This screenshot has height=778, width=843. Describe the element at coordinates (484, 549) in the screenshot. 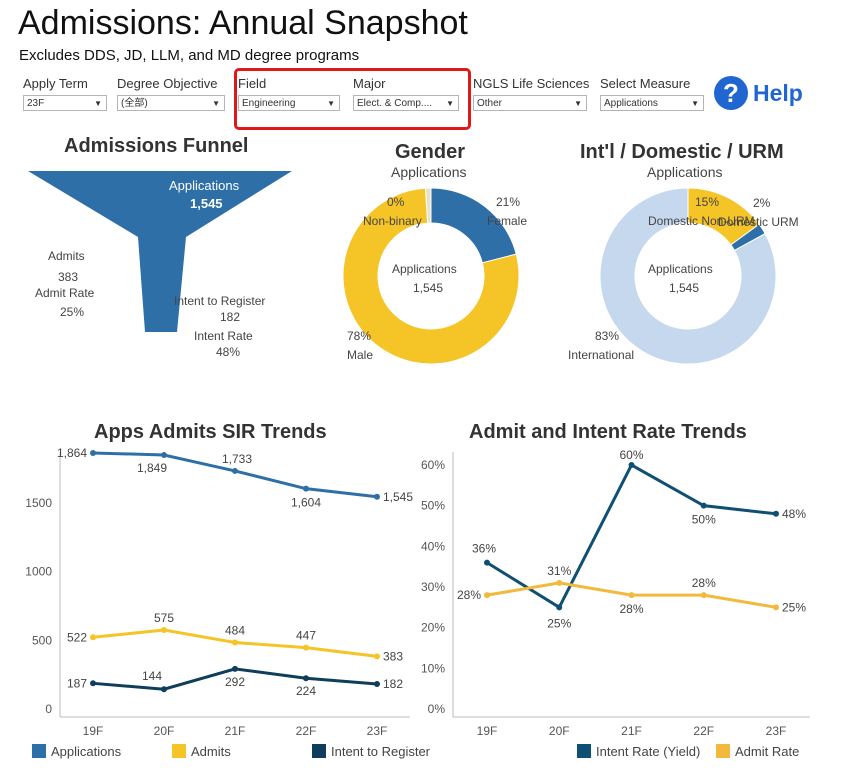

I see `chart1-data-label: 36%` at that location.